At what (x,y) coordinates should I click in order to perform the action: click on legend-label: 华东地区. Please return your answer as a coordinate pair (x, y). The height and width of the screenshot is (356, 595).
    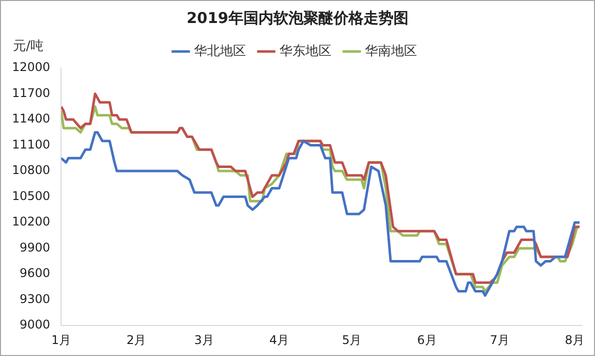
    Looking at the image, I should click on (305, 51).